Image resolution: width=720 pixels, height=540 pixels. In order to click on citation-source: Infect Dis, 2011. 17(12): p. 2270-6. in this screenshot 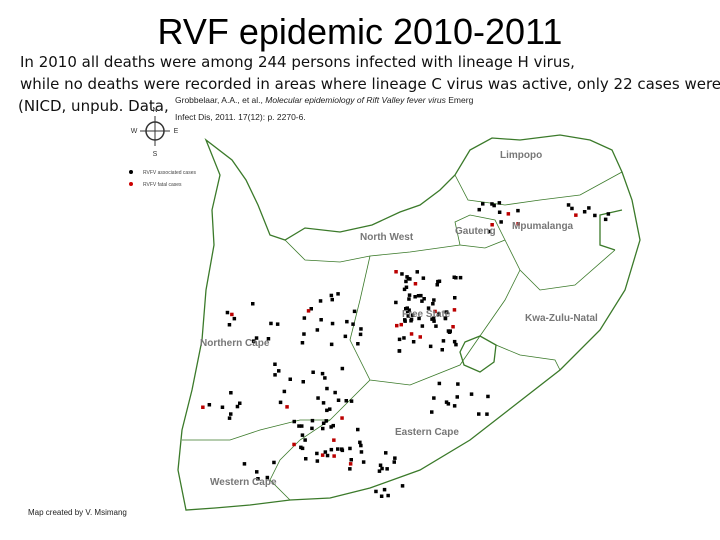, I will do `click(240, 117)`.